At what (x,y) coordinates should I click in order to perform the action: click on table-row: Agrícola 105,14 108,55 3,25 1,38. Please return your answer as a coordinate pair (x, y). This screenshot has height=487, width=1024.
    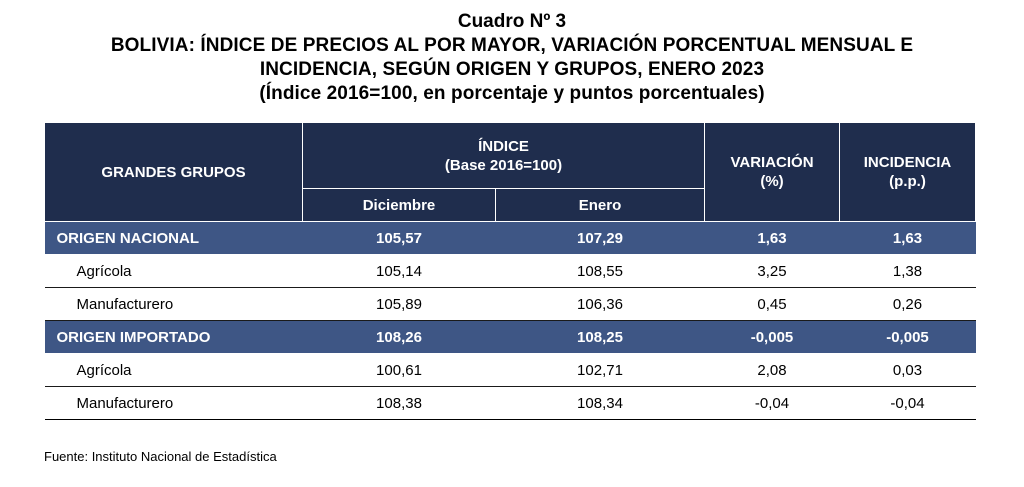
    Looking at the image, I should click on (510, 271).